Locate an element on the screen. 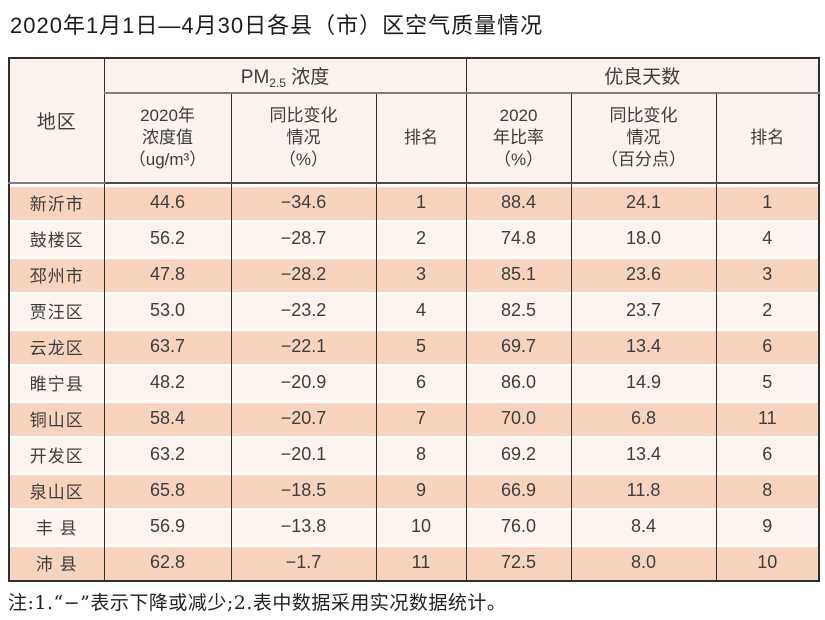 The height and width of the screenshot is (620, 825). pm-value-cell: 63.7 is located at coordinates (167, 346).